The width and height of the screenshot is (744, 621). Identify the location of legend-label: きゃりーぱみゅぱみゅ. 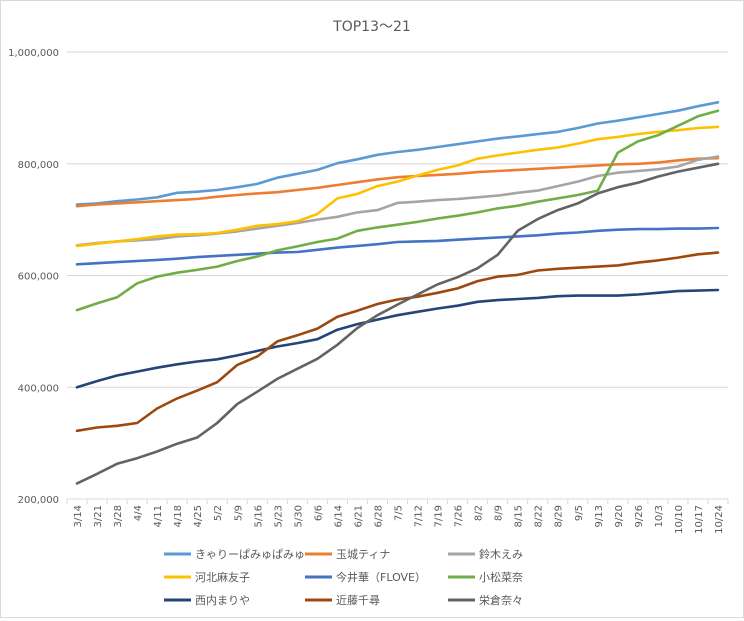
(250, 554).